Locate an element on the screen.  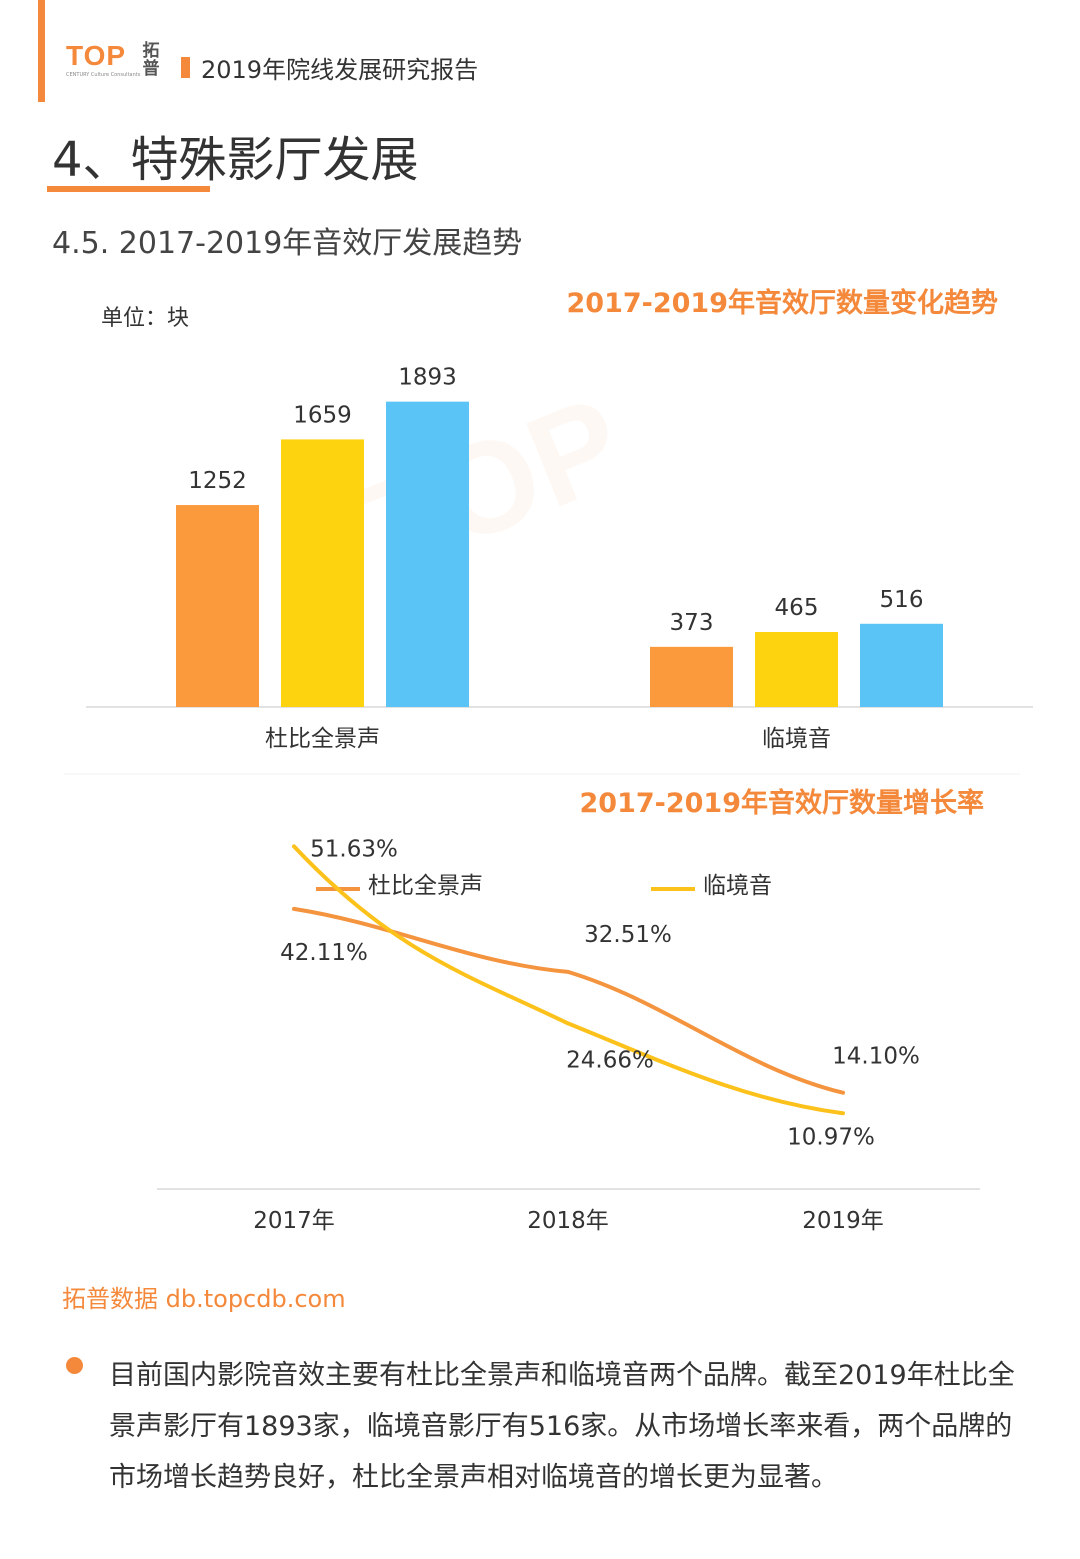
x-tick-label: 2017年 is located at coordinates (294, 1221).